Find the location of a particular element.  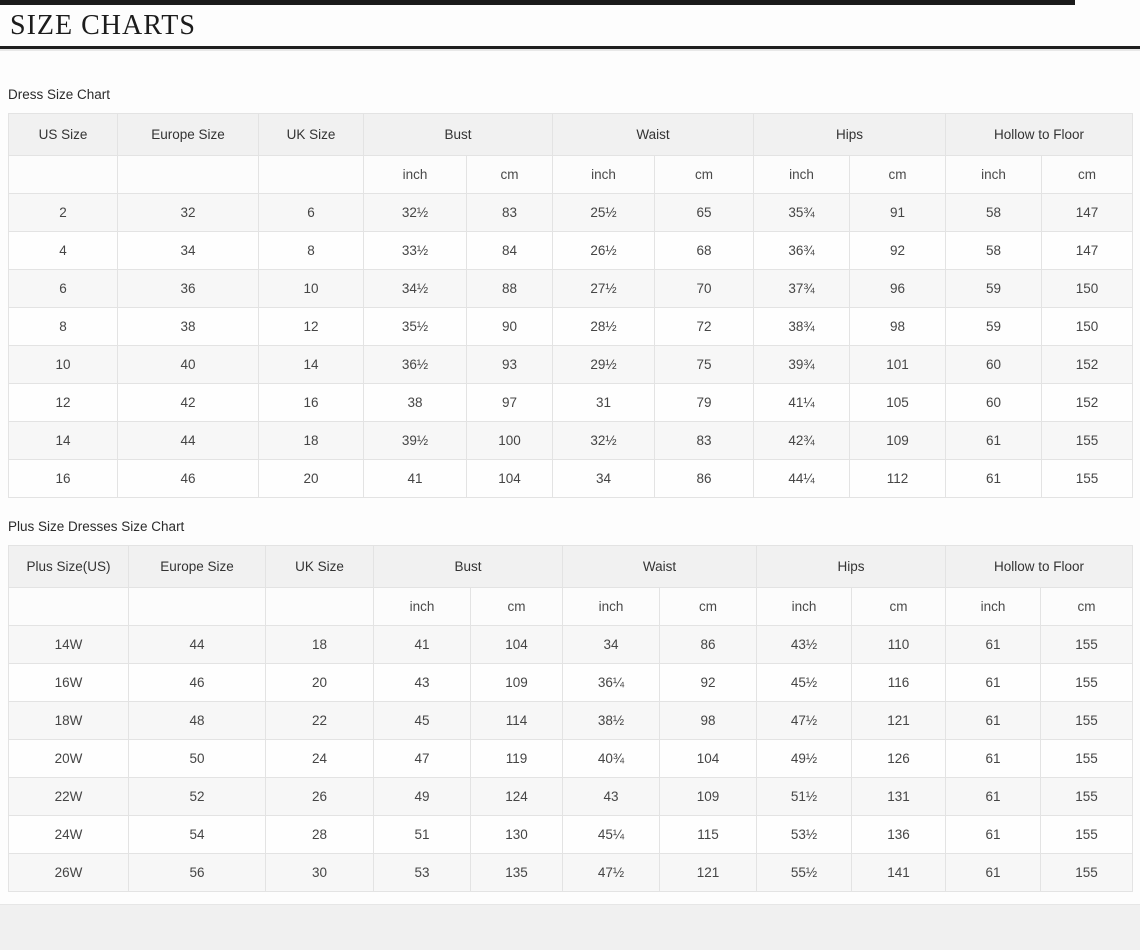

cell: 49 is located at coordinates (422, 796).